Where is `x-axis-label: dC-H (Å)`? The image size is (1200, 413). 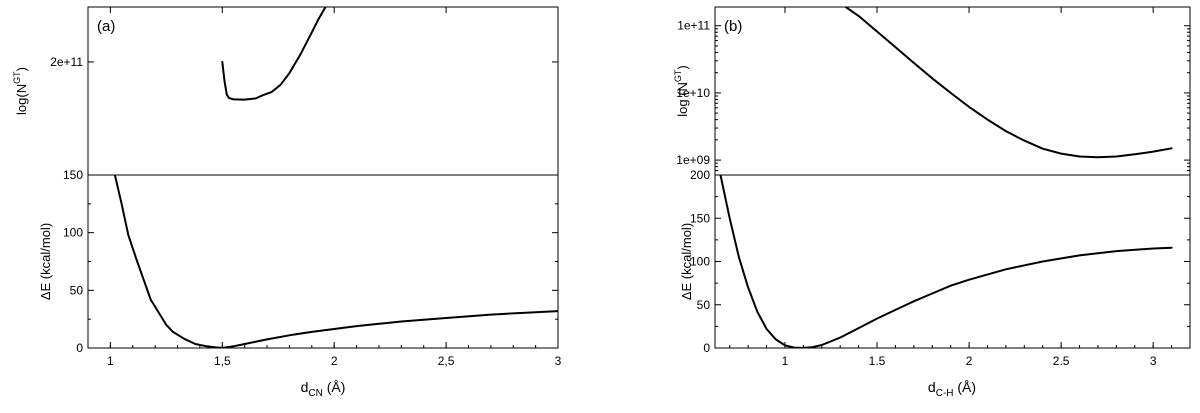
x-axis-label: dC-H (Å) is located at coordinates (952, 389).